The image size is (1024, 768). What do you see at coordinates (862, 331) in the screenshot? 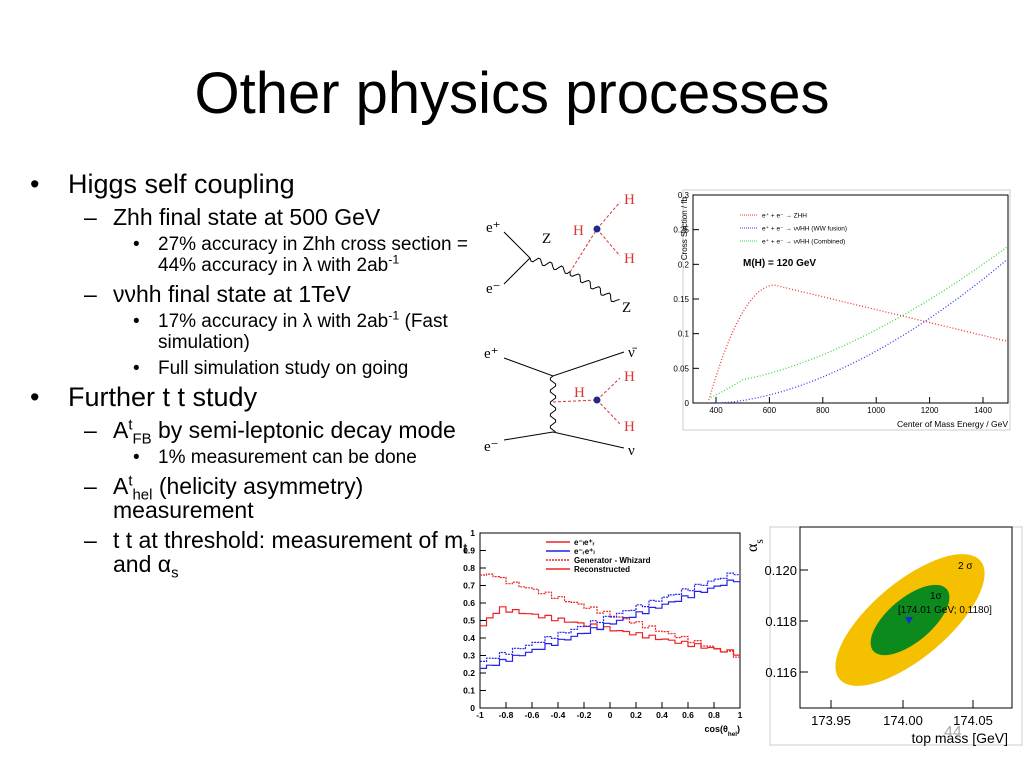
I see `plot-curve` at bounding box center [862, 331].